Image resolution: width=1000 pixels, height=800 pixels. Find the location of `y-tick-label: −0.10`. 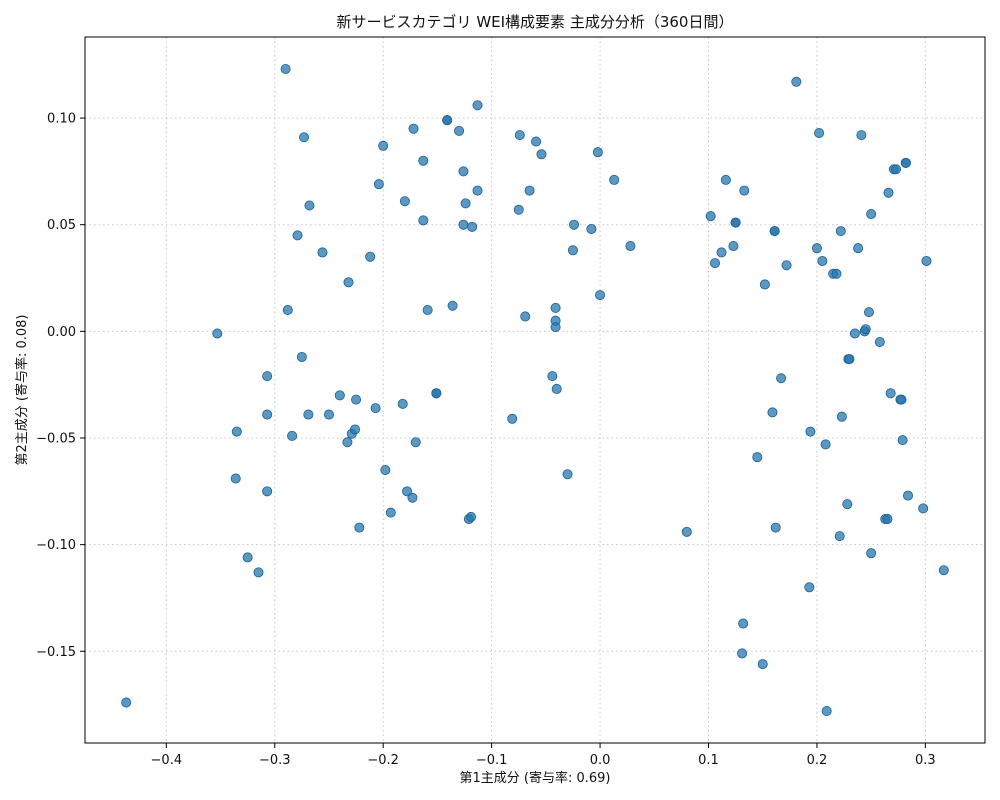

y-tick-label: −0.10 is located at coordinates (56, 545).